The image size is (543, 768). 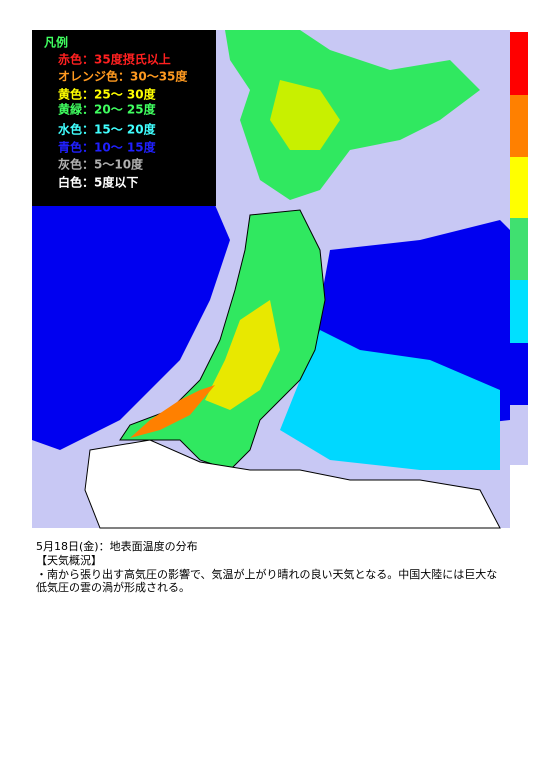 What do you see at coordinates (292, 484) in the screenshot?
I see `south-region` at bounding box center [292, 484].